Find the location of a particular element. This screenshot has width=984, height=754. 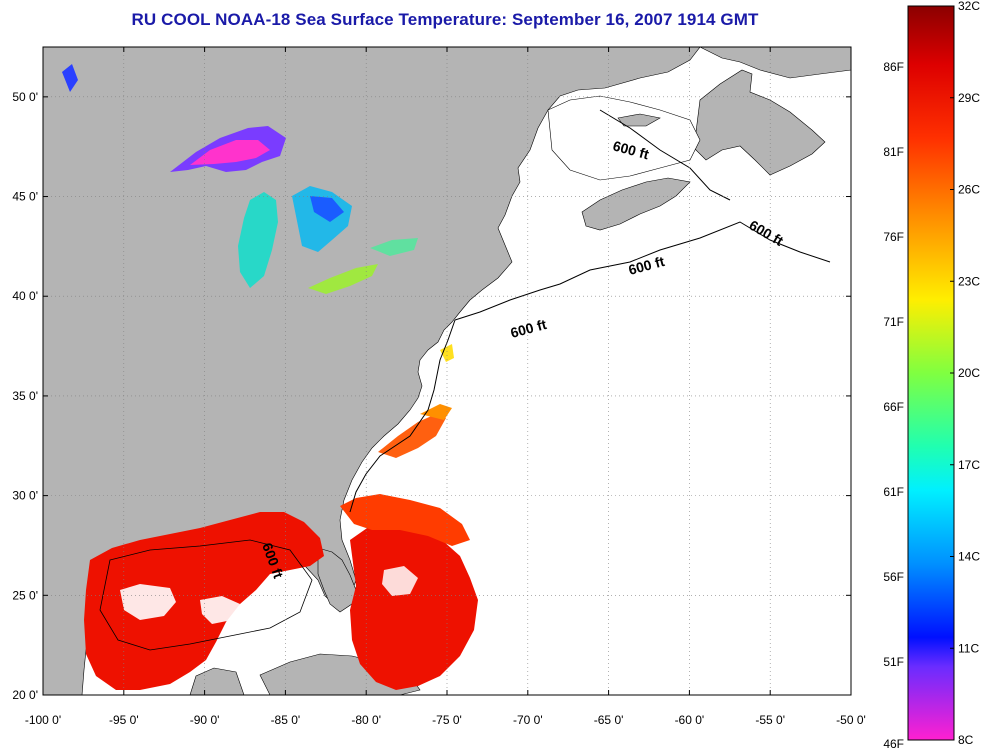

colorbar-fahrenheit-label: 66F is located at coordinates (893, 407).